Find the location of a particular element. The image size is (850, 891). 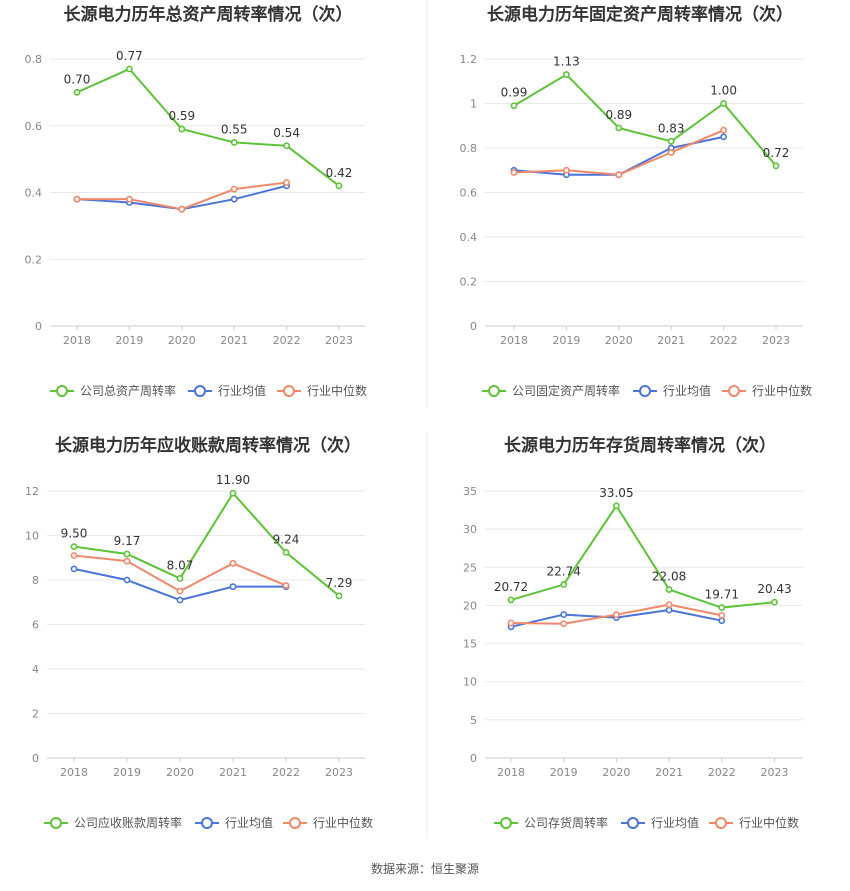

legend-label: 公司应收账款周转率 is located at coordinates (128, 822).